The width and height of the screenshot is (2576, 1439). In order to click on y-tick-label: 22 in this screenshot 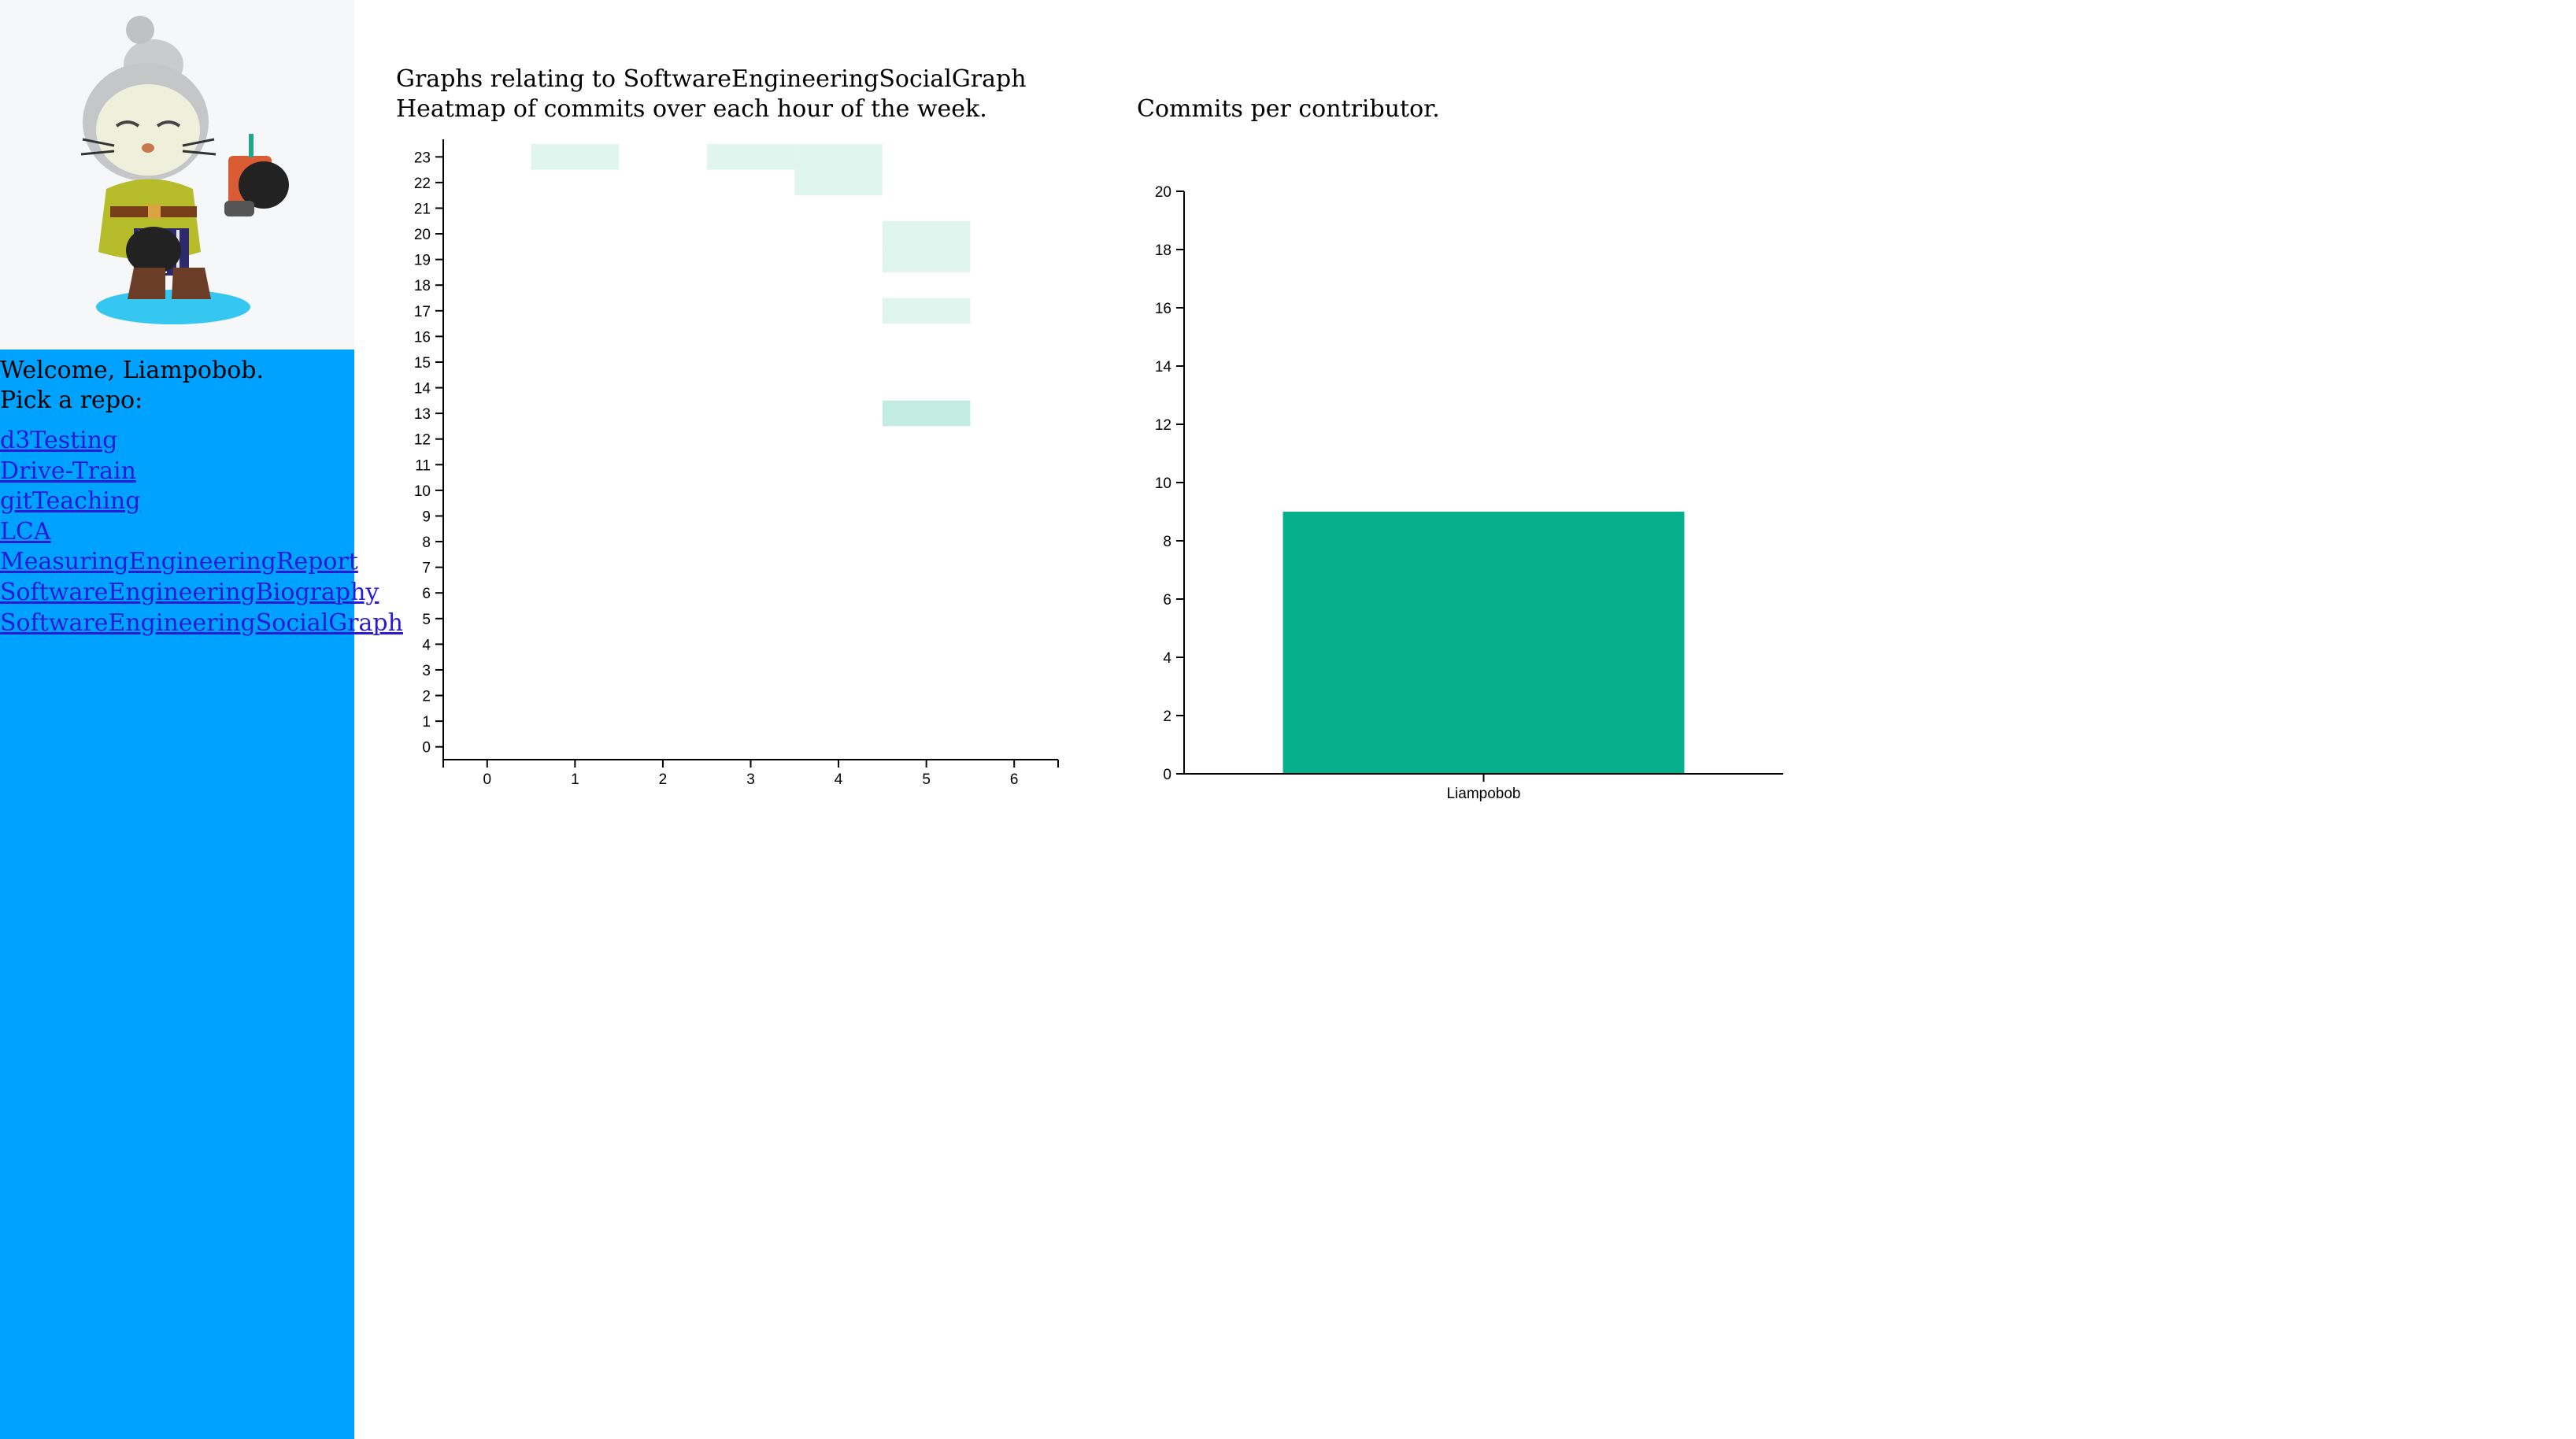, I will do `click(422, 184)`.